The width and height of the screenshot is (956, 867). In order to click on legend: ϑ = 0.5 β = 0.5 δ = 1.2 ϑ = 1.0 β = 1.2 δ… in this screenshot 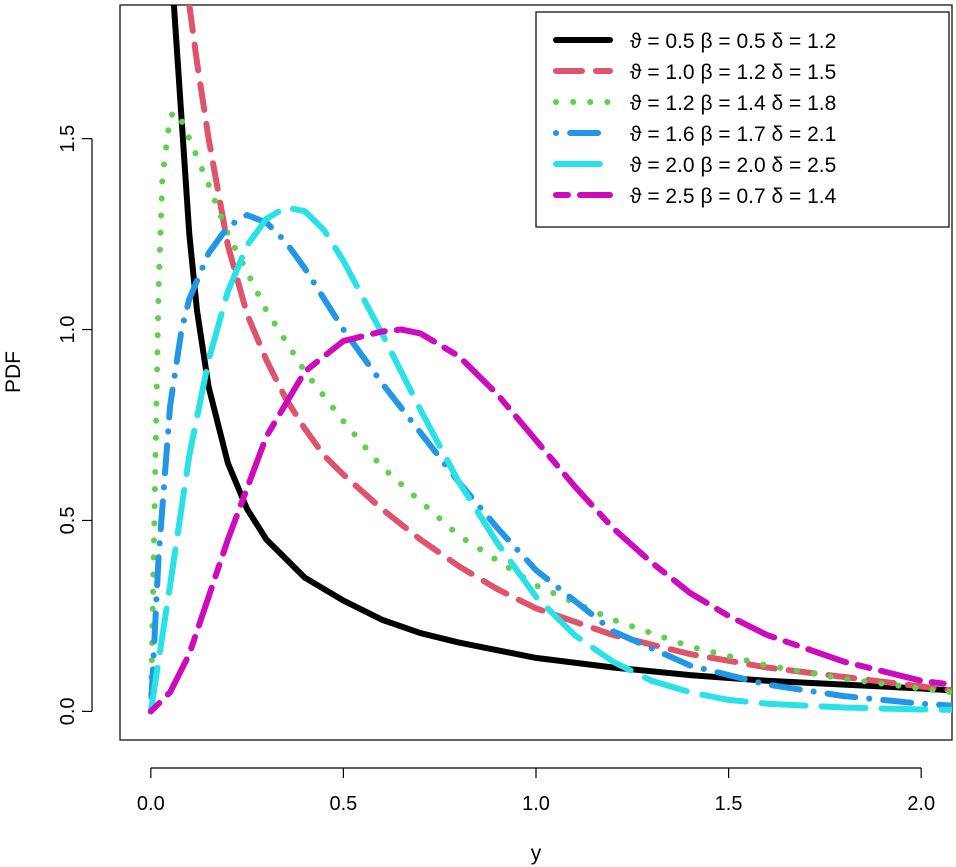, I will do `click(742, 119)`.